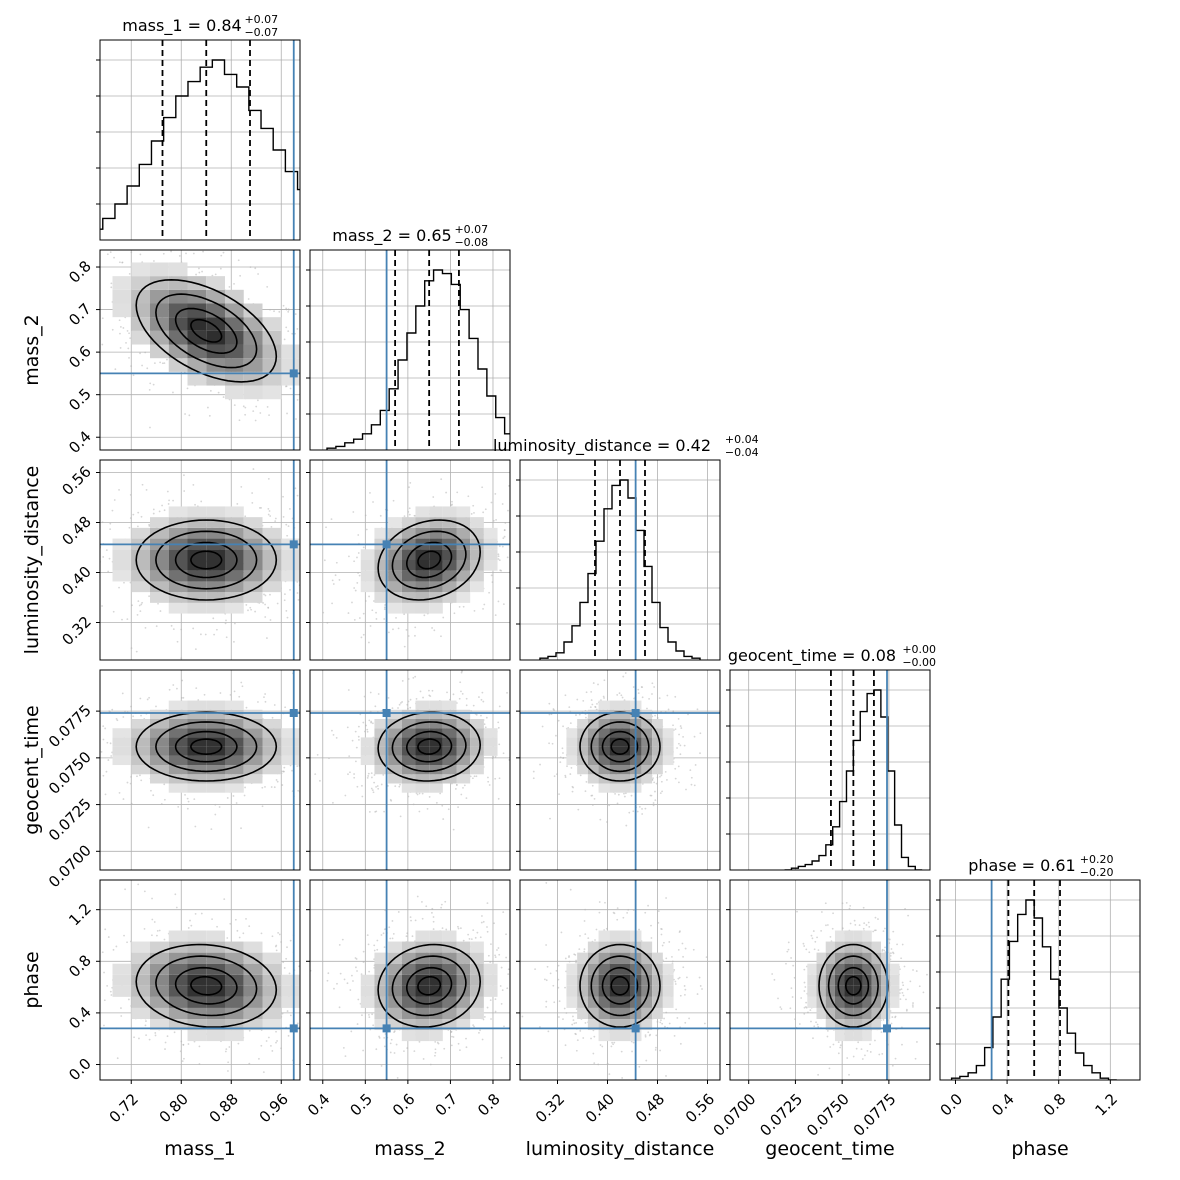  Describe the element at coordinates (386, 544) in the screenshot. I see `truth-marker` at that location.